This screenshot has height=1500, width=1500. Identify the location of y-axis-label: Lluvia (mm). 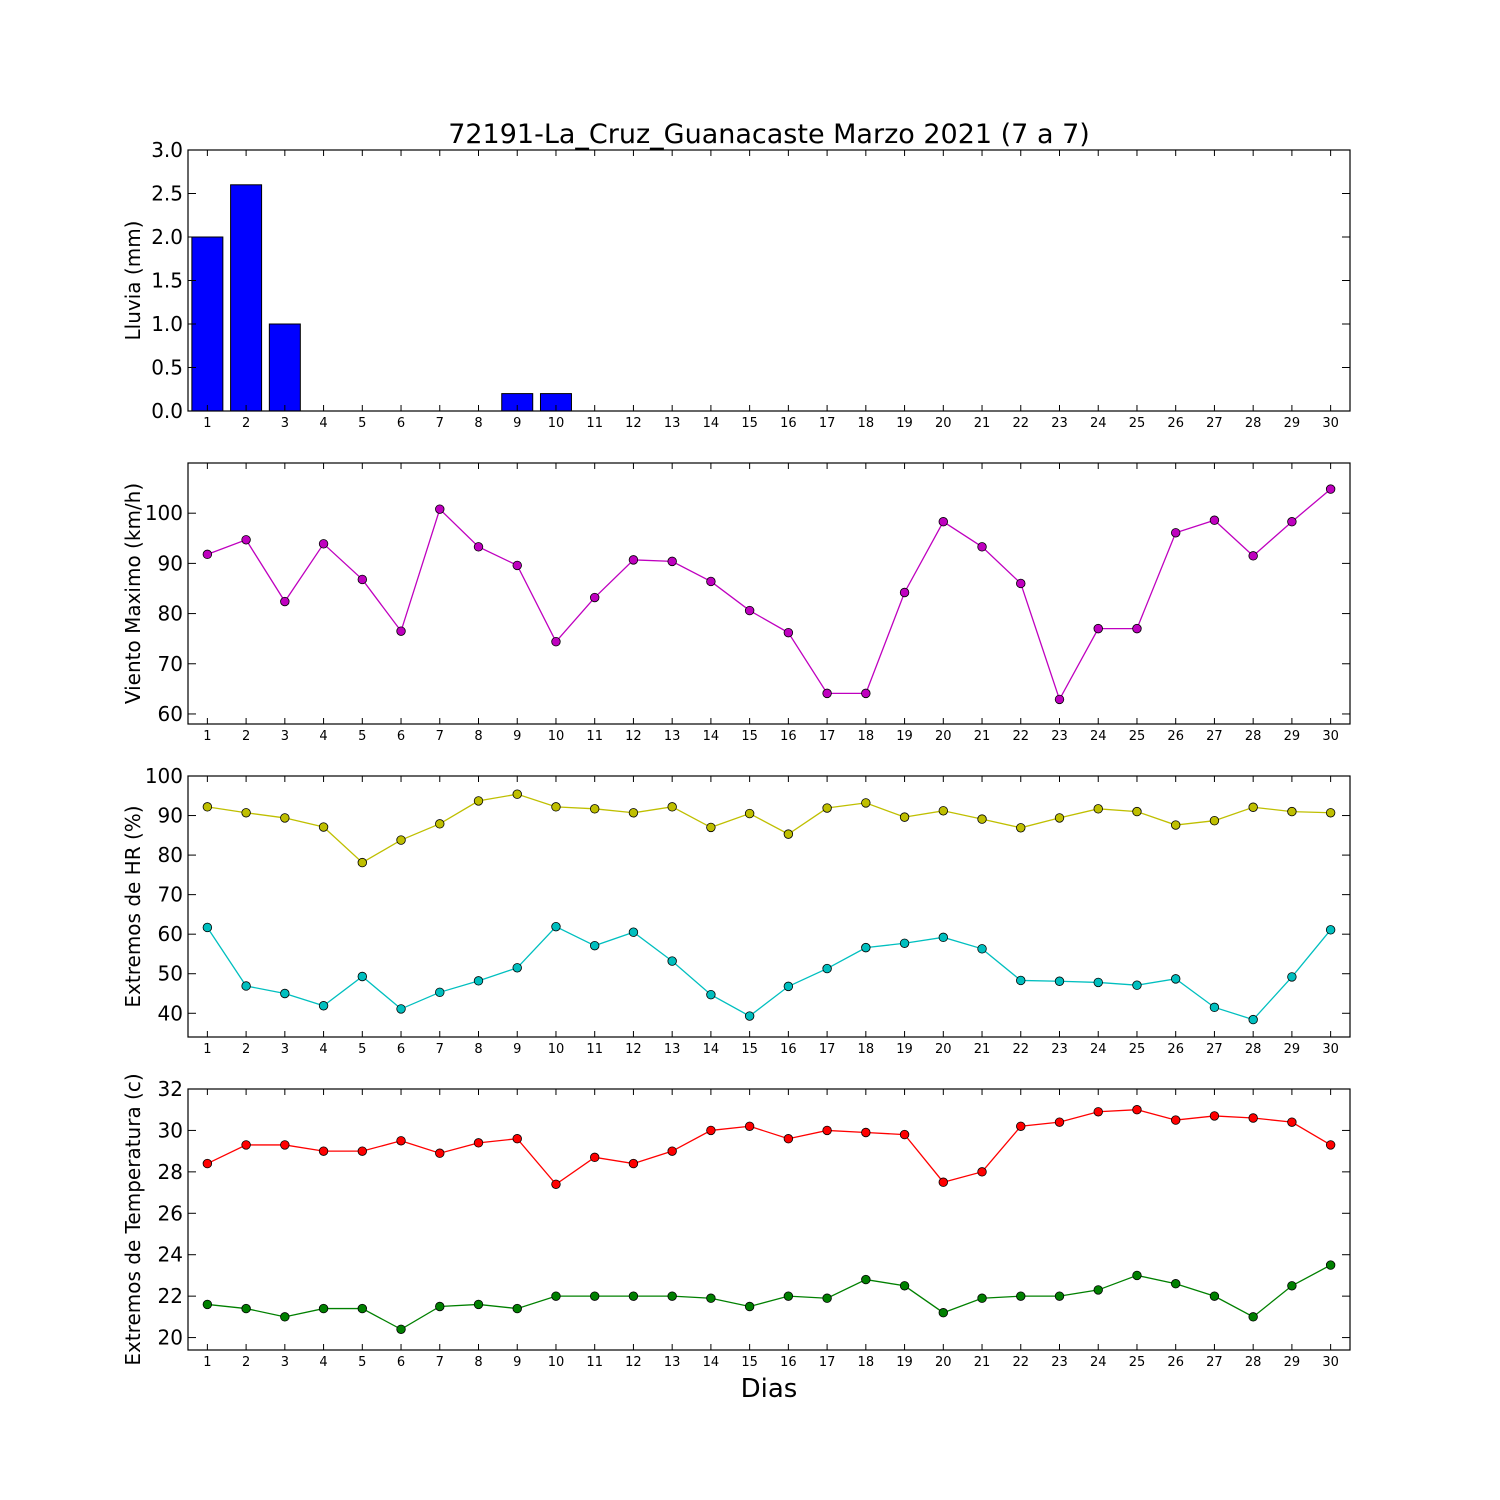
(133, 281).